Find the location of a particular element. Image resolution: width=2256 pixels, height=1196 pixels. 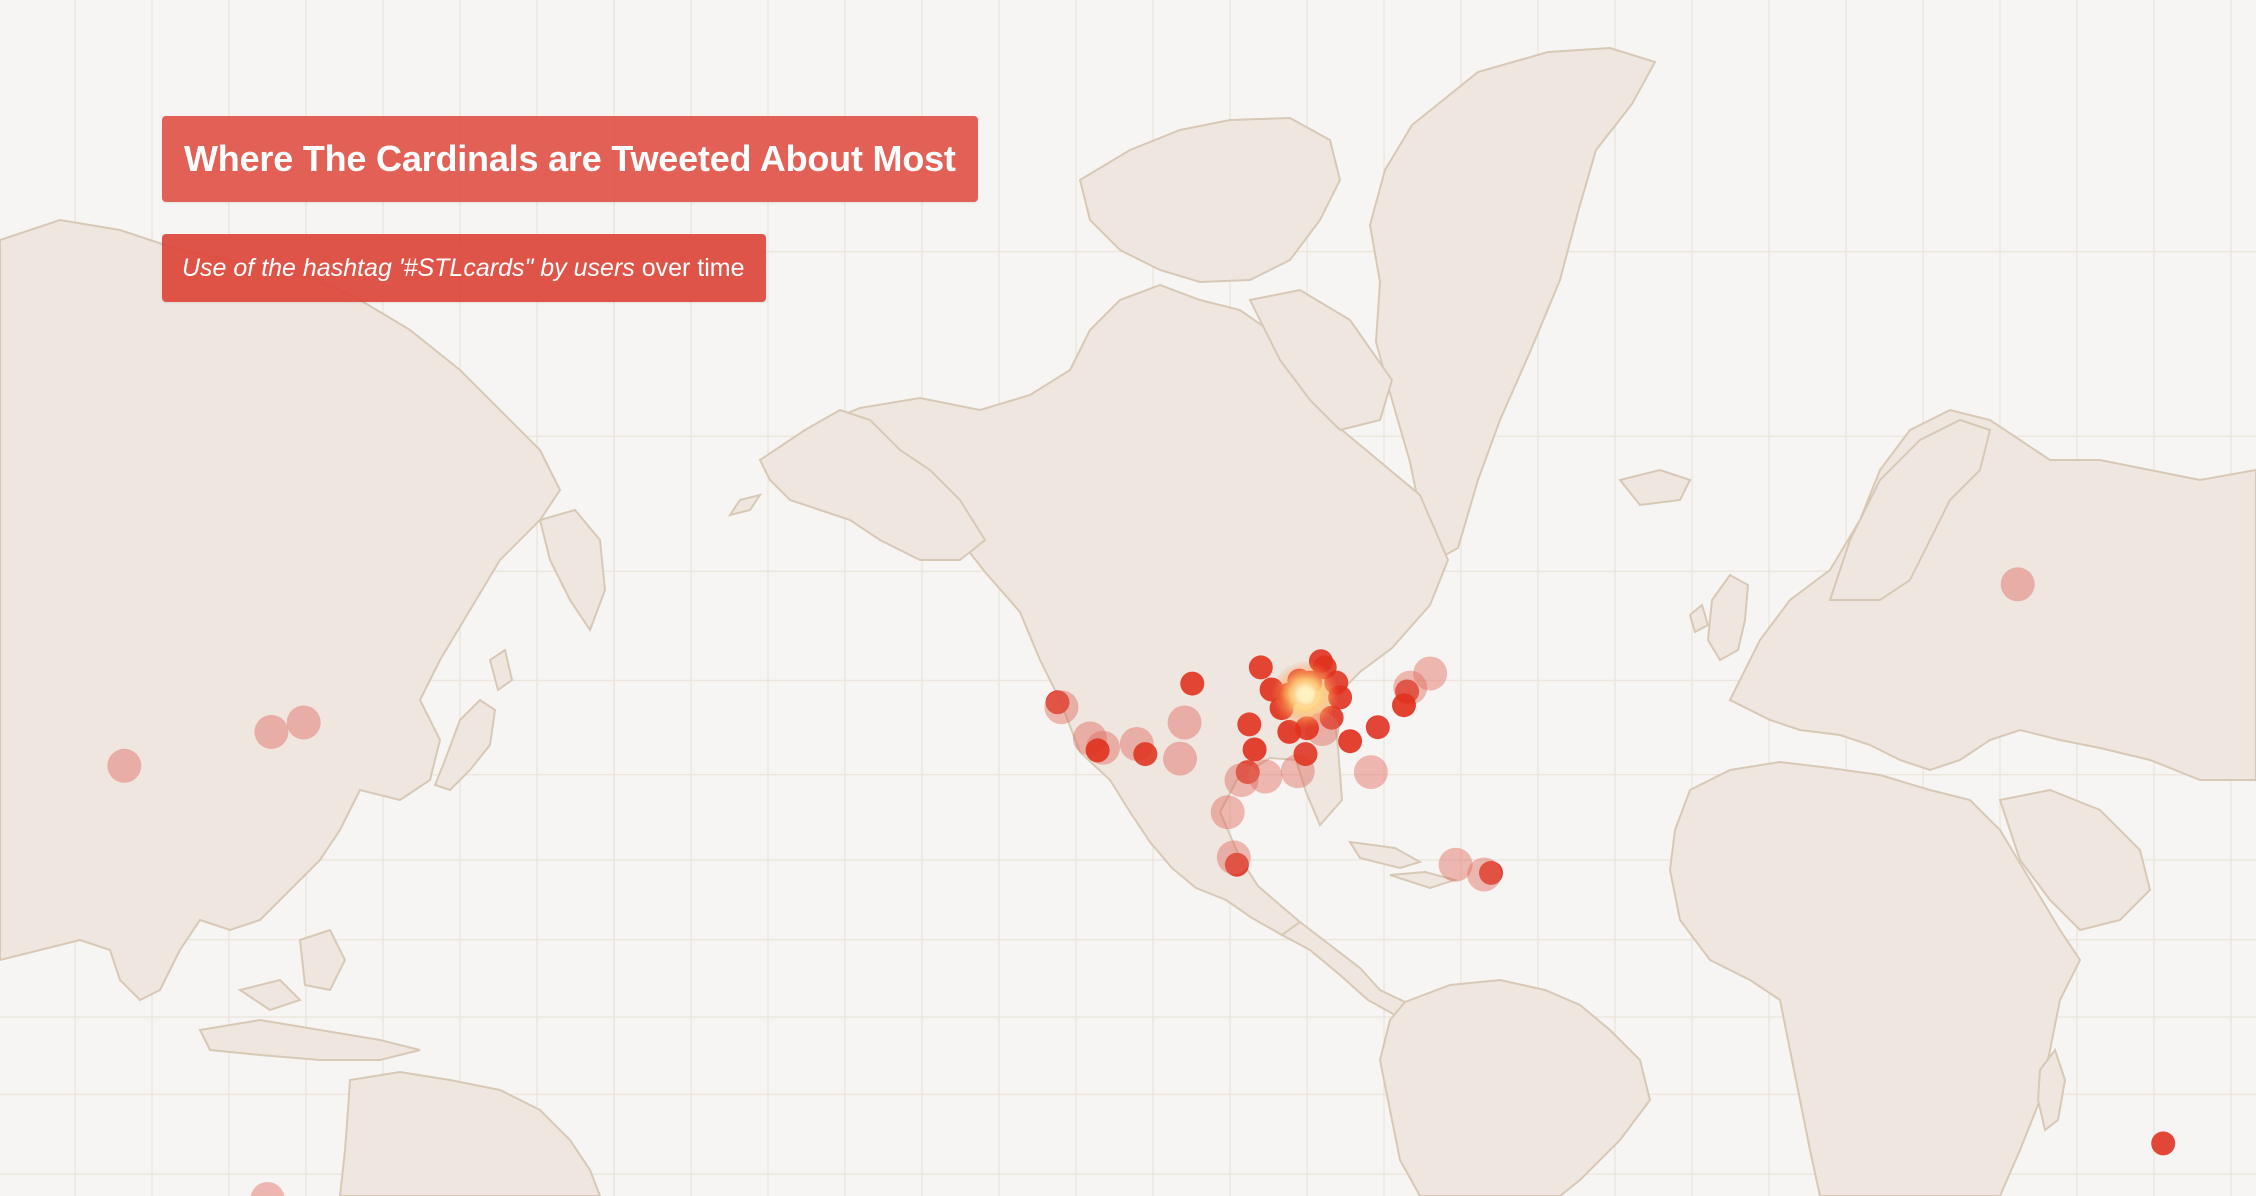

subtitle-italic-text: Use of the hashtag '#STLcards" by users is located at coordinates (408, 267).